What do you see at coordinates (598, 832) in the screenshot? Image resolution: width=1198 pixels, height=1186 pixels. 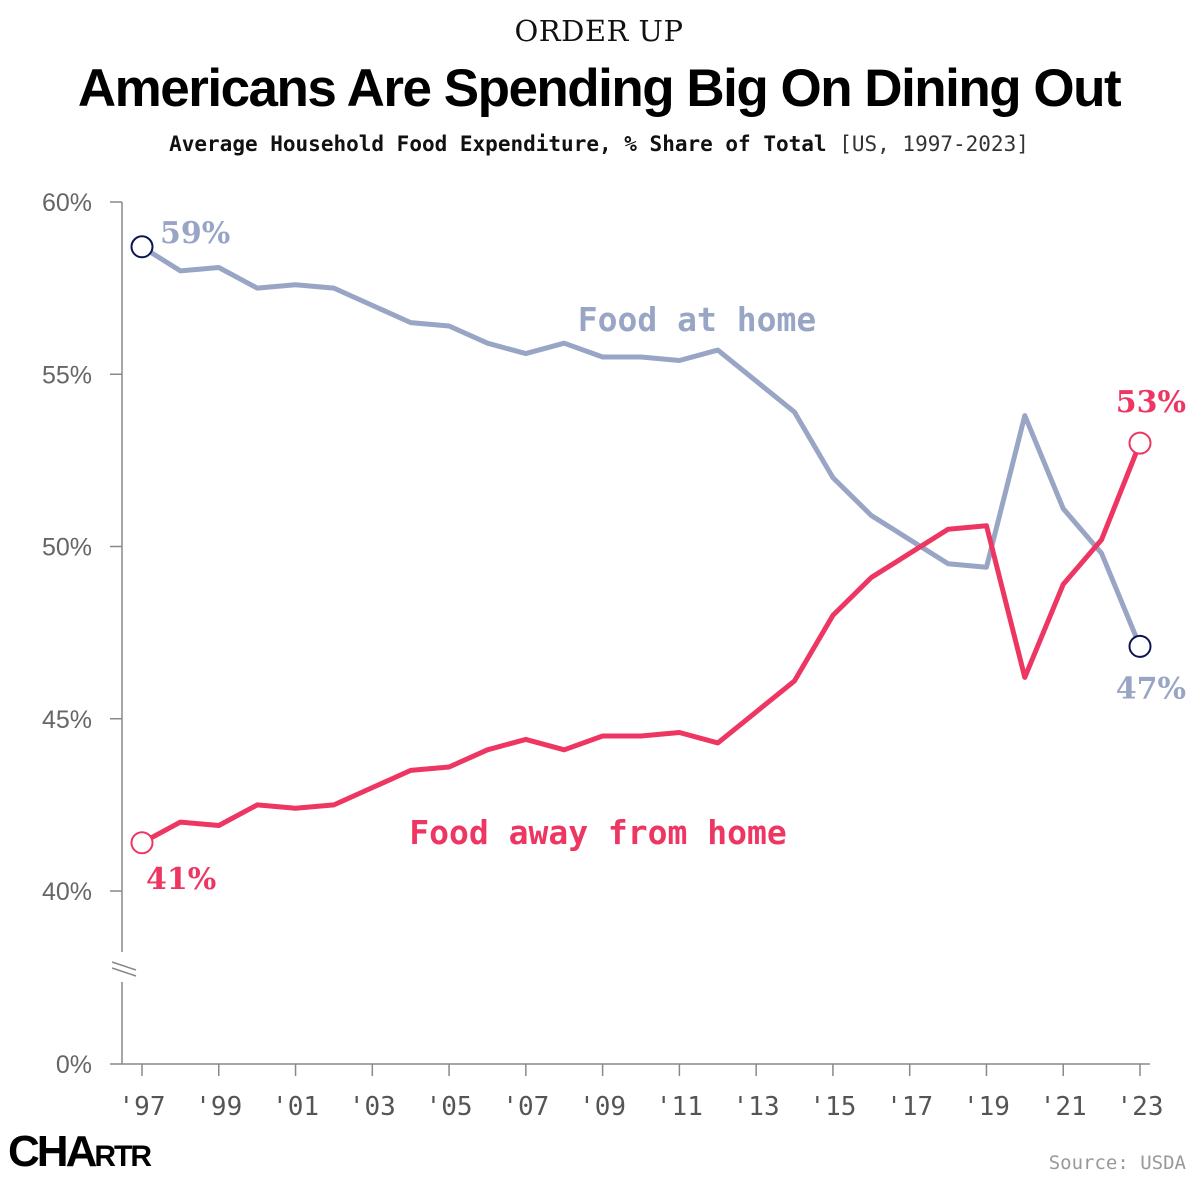 I see `series-label-food-away: Food away from home` at bounding box center [598, 832].